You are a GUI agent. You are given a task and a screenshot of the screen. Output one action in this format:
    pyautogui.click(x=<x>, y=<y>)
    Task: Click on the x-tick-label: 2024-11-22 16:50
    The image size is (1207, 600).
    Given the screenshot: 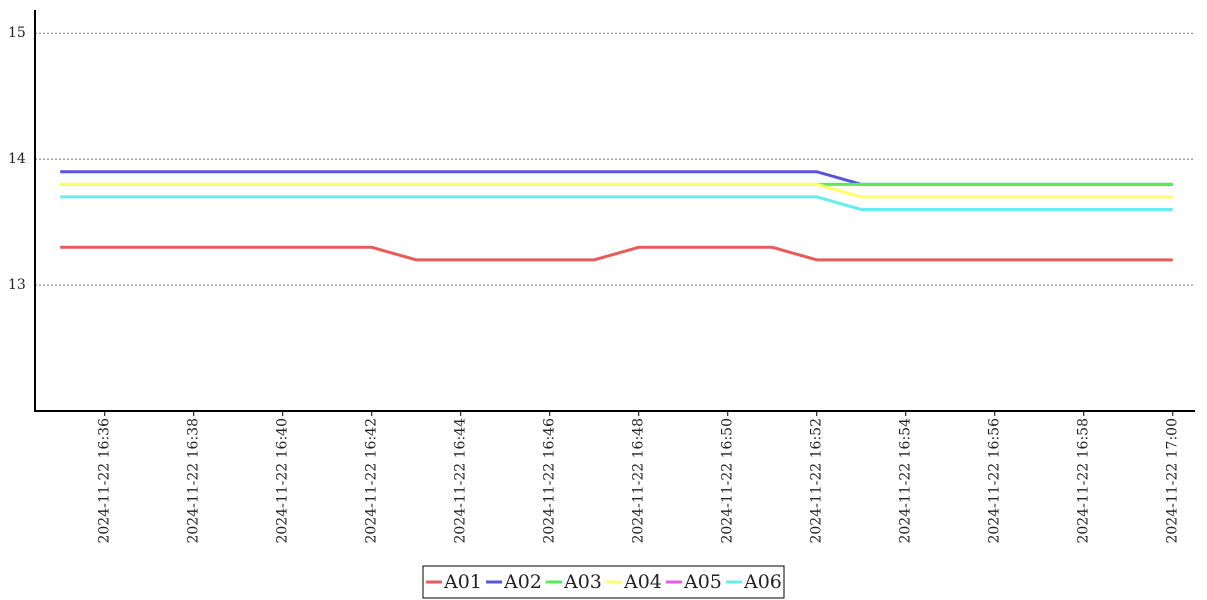 What is the action you would take?
    pyautogui.click(x=728, y=481)
    